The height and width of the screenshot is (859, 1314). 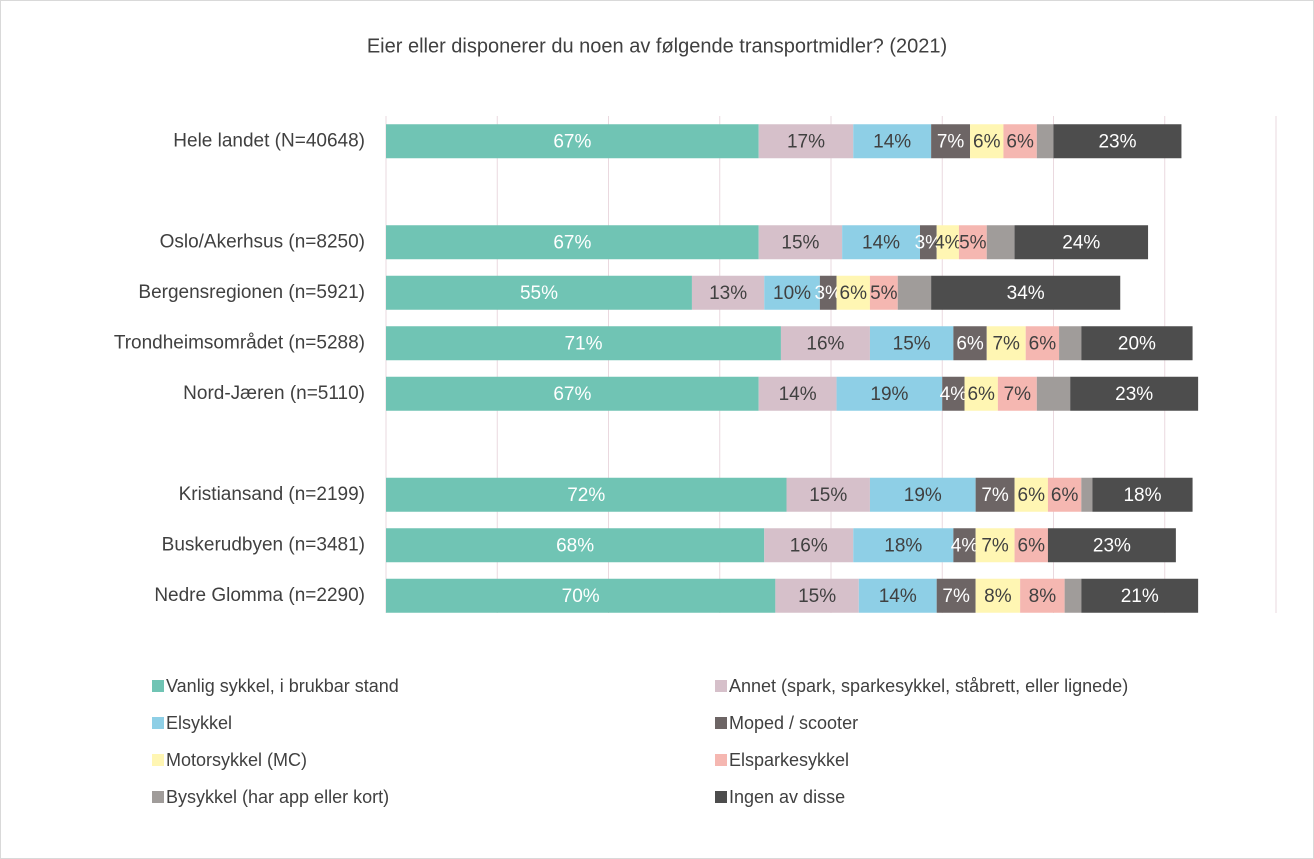 I want to click on data-label: 10%, so click(x=792, y=293).